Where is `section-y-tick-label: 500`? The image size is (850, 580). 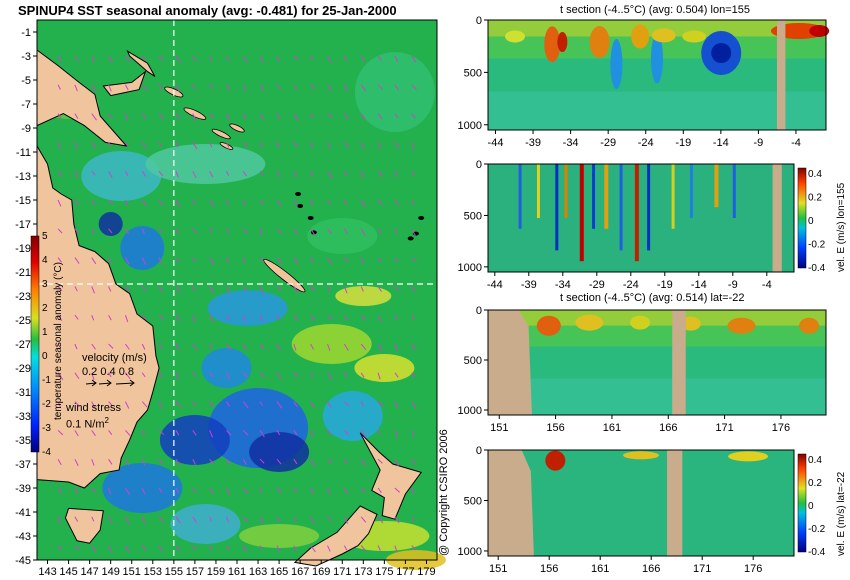 section-y-tick-label: 500 is located at coordinates (473, 501).